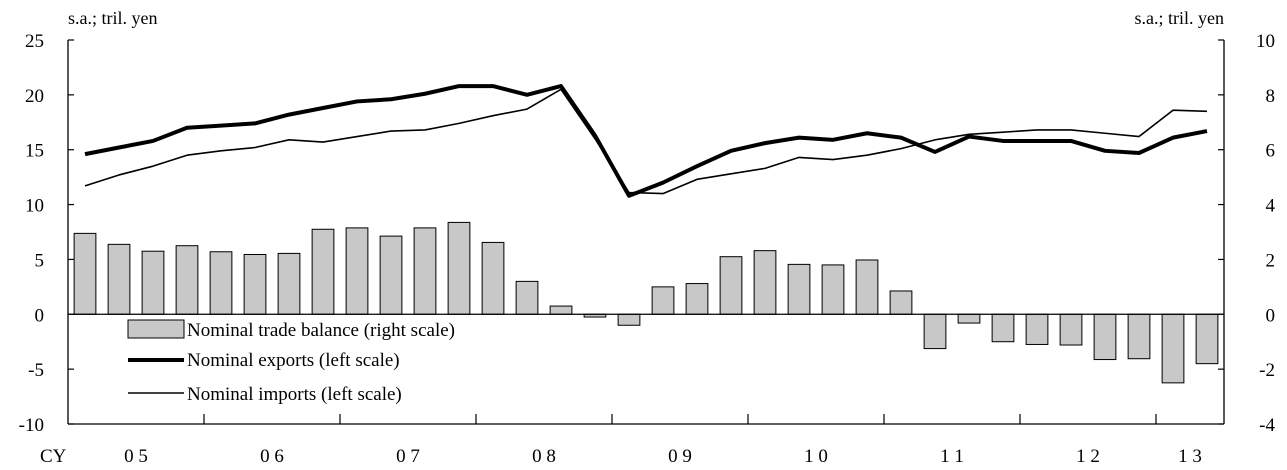  Describe the element at coordinates (1190, 456) in the screenshot. I see `year-label: 1 3` at that location.